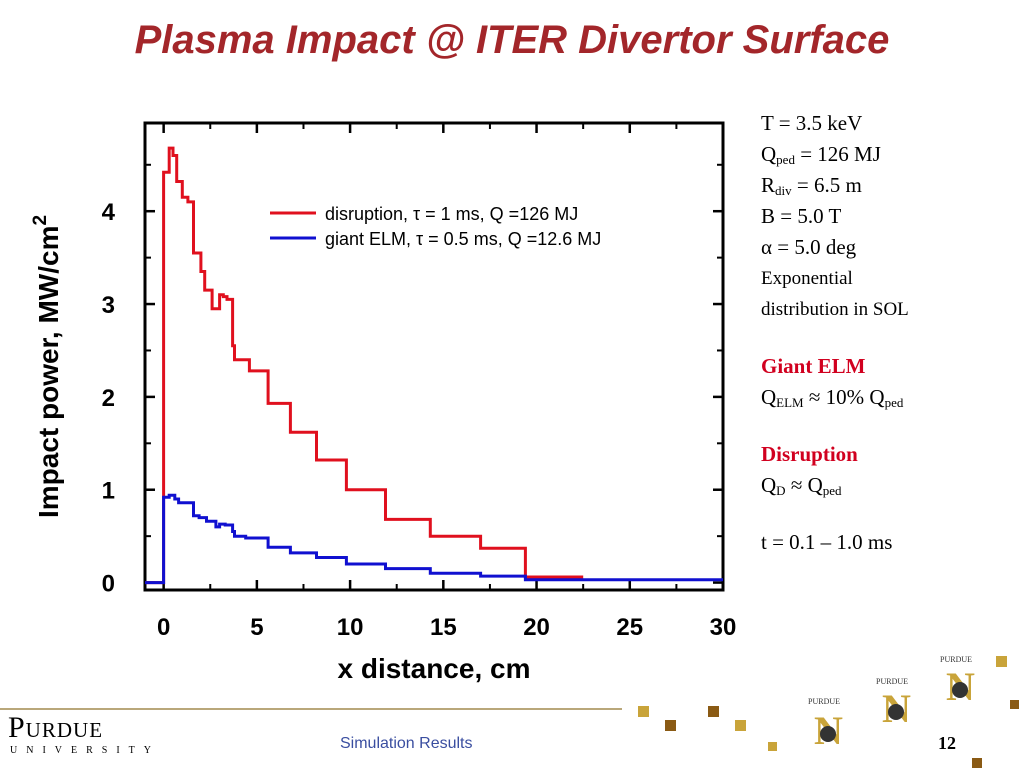 This screenshot has width=1024, height=768. I want to click on logo-name: Purdue, so click(56, 727).